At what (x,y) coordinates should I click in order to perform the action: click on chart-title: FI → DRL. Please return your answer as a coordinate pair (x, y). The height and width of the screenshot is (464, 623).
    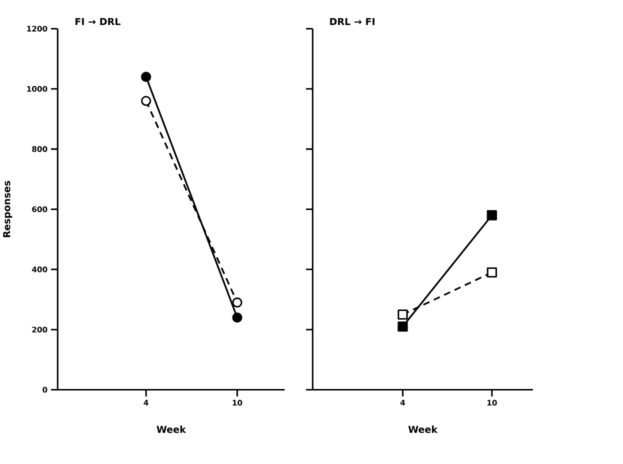
    Looking at the image, I should click on (98, 22).